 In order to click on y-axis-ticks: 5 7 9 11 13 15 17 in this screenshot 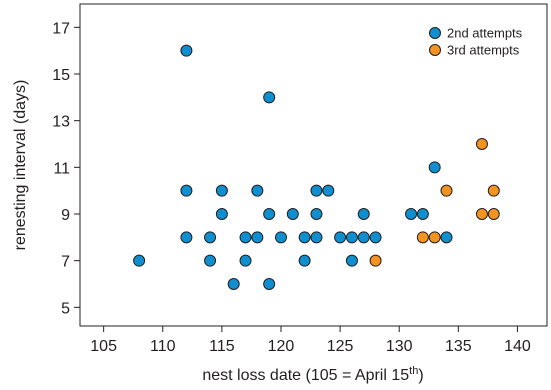, I will do `click(66, 168)`.